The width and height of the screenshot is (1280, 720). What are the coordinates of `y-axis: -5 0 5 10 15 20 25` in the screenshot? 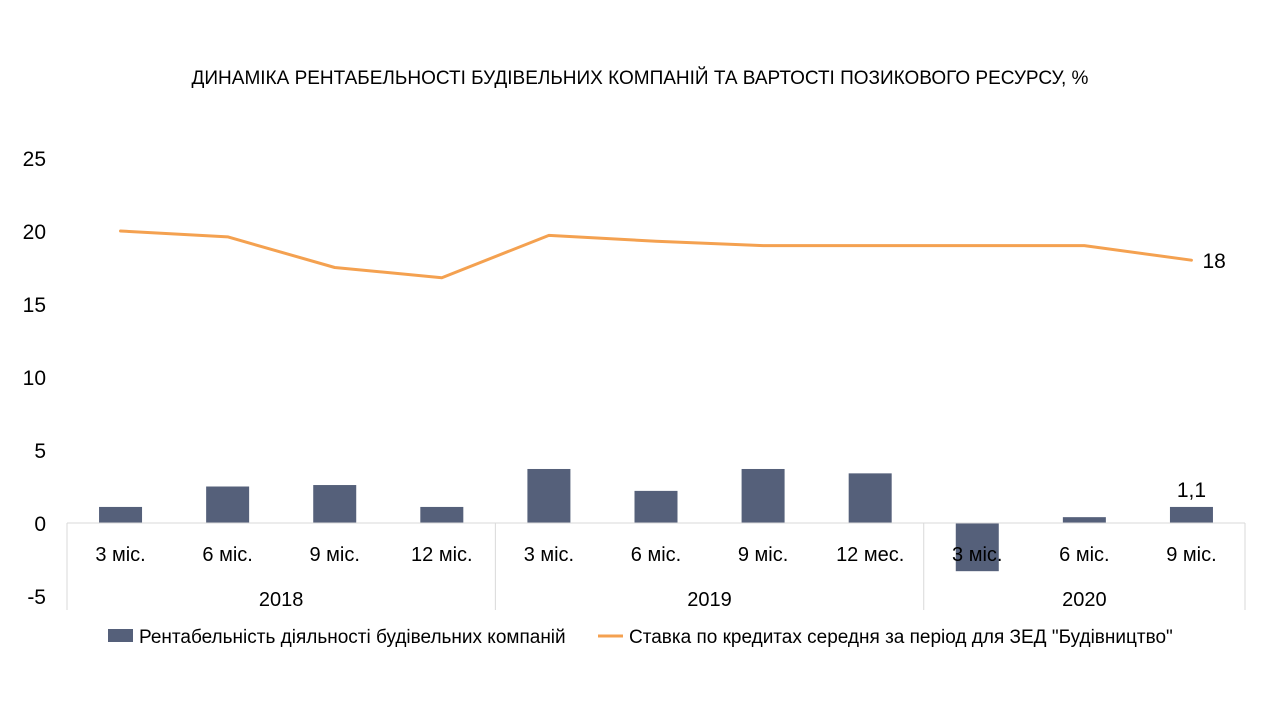 It's located at (34, 378).